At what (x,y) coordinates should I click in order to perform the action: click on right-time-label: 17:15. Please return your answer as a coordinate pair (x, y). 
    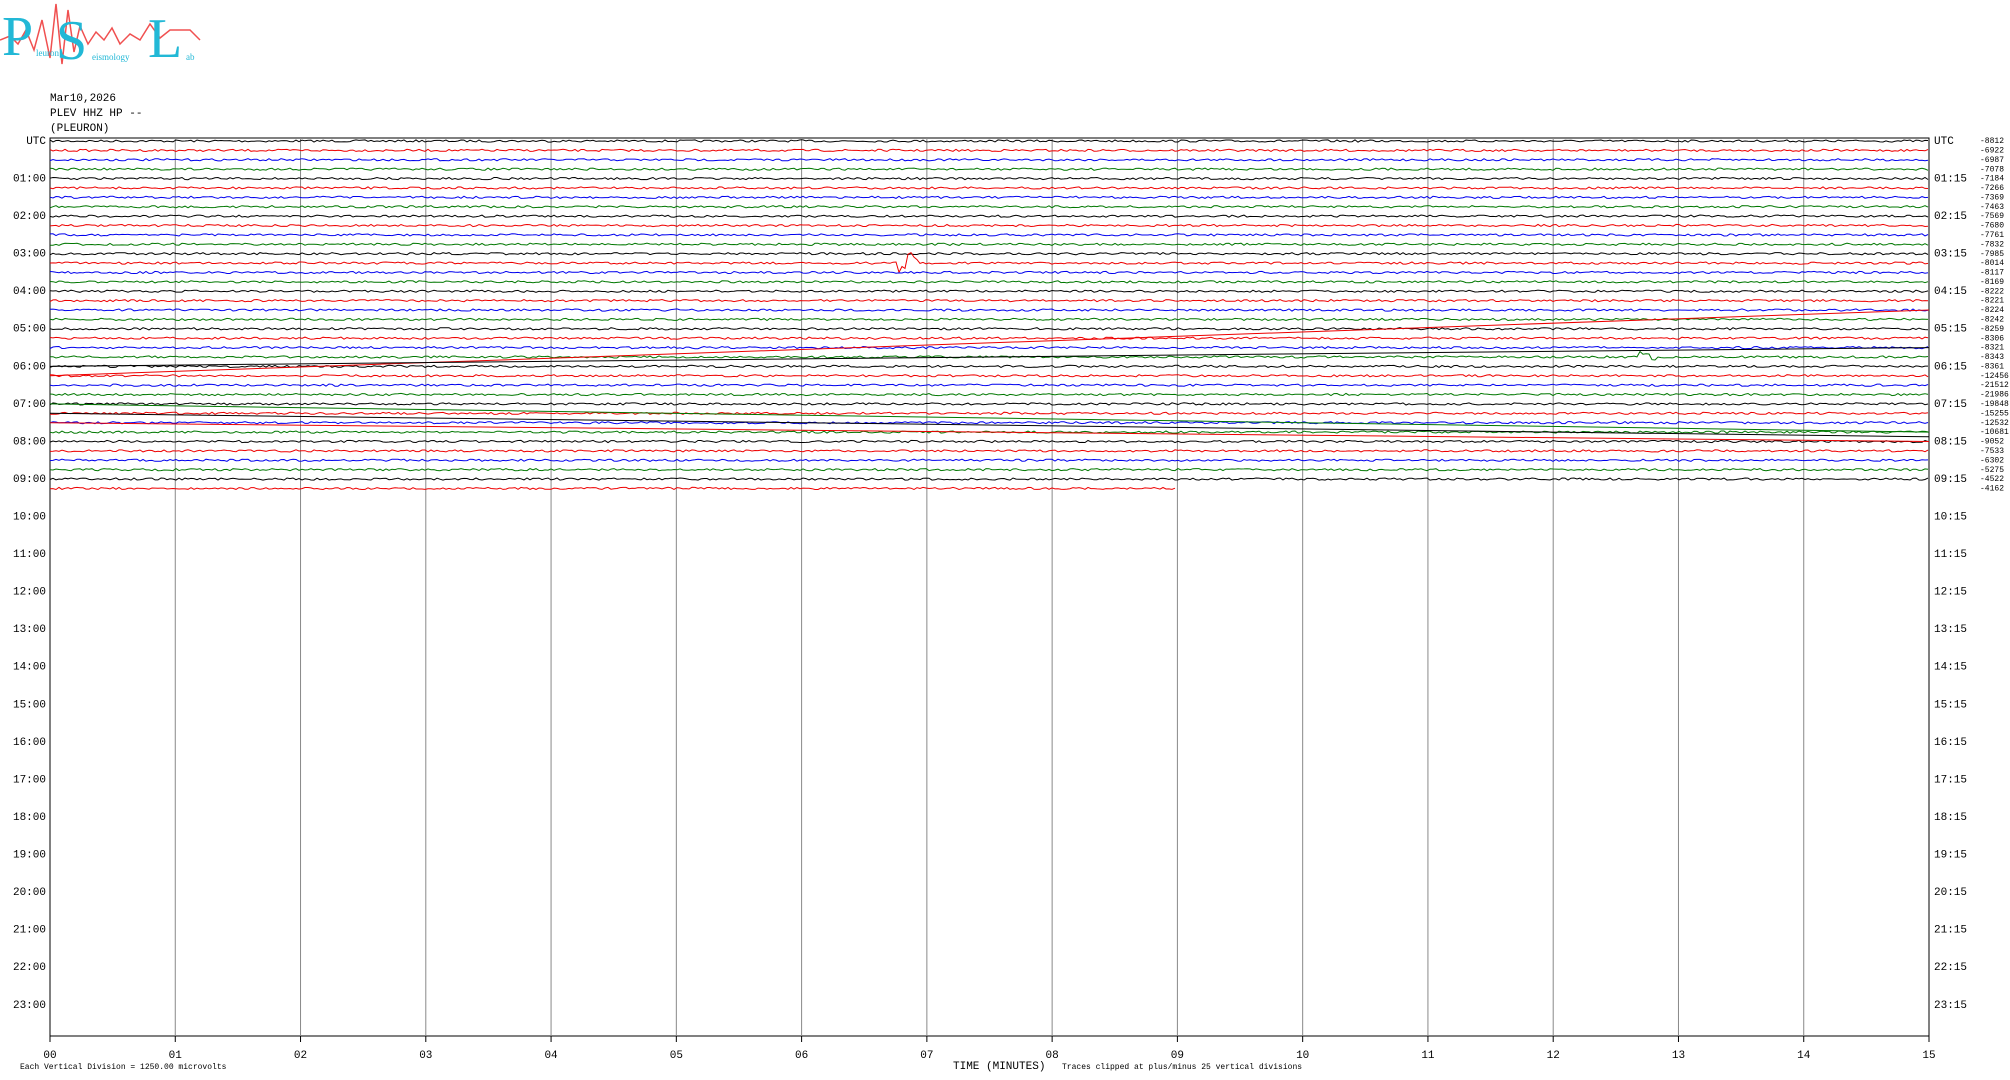
    Looking at the image, I should click on (1950, 780).